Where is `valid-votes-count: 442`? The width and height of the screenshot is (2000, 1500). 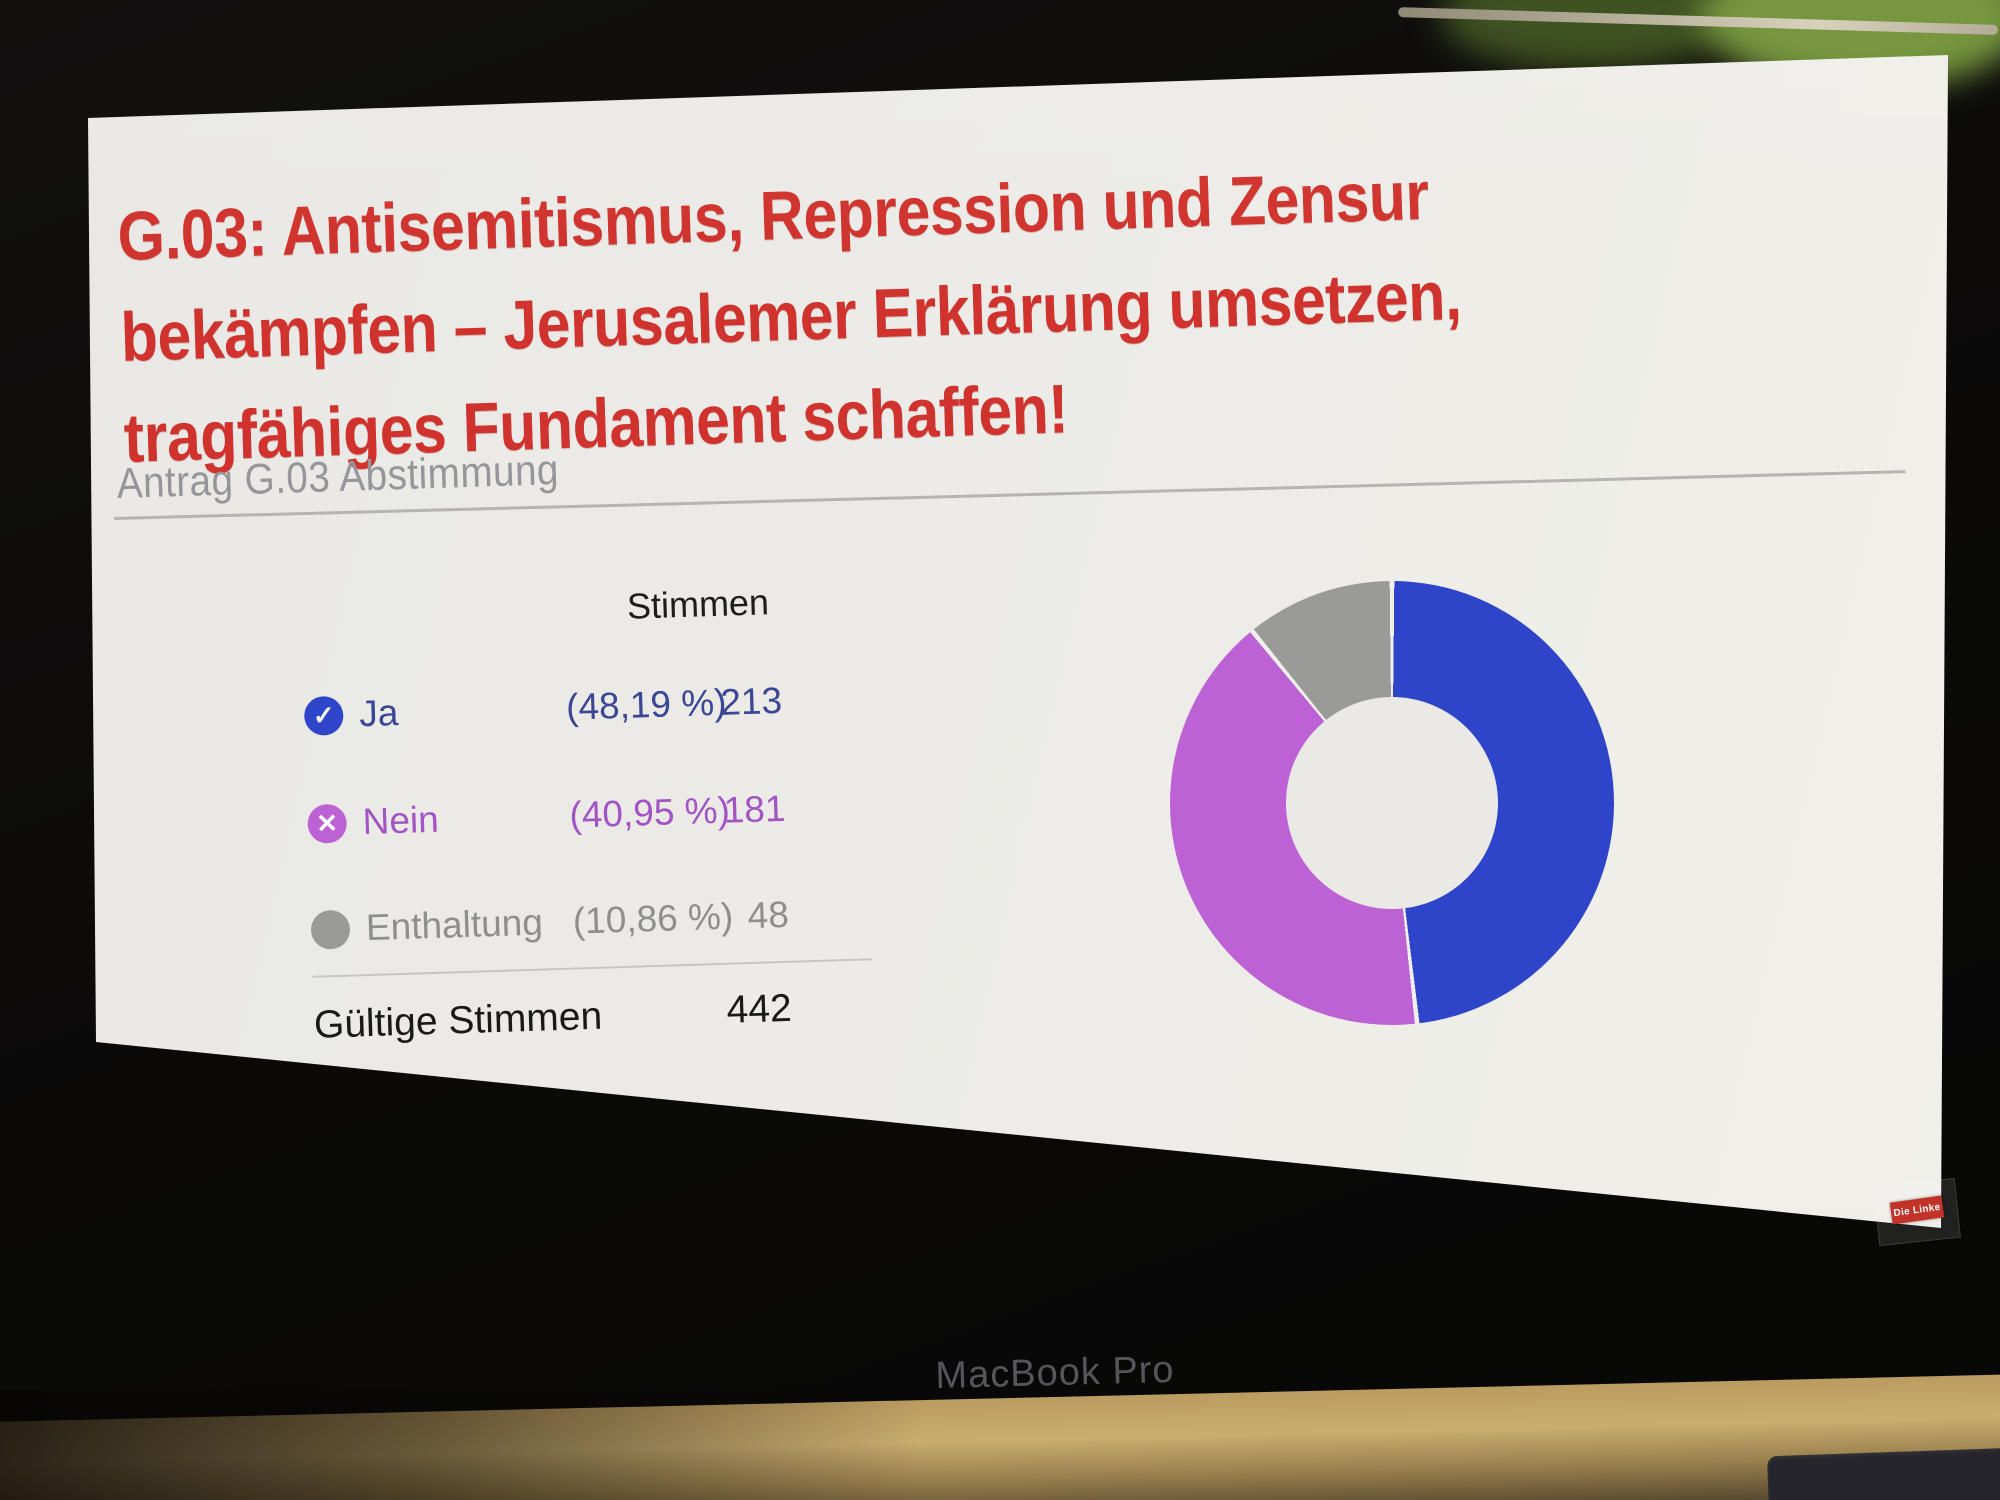 valid-votes-count: 442 is located at coordinates (759, 1009).